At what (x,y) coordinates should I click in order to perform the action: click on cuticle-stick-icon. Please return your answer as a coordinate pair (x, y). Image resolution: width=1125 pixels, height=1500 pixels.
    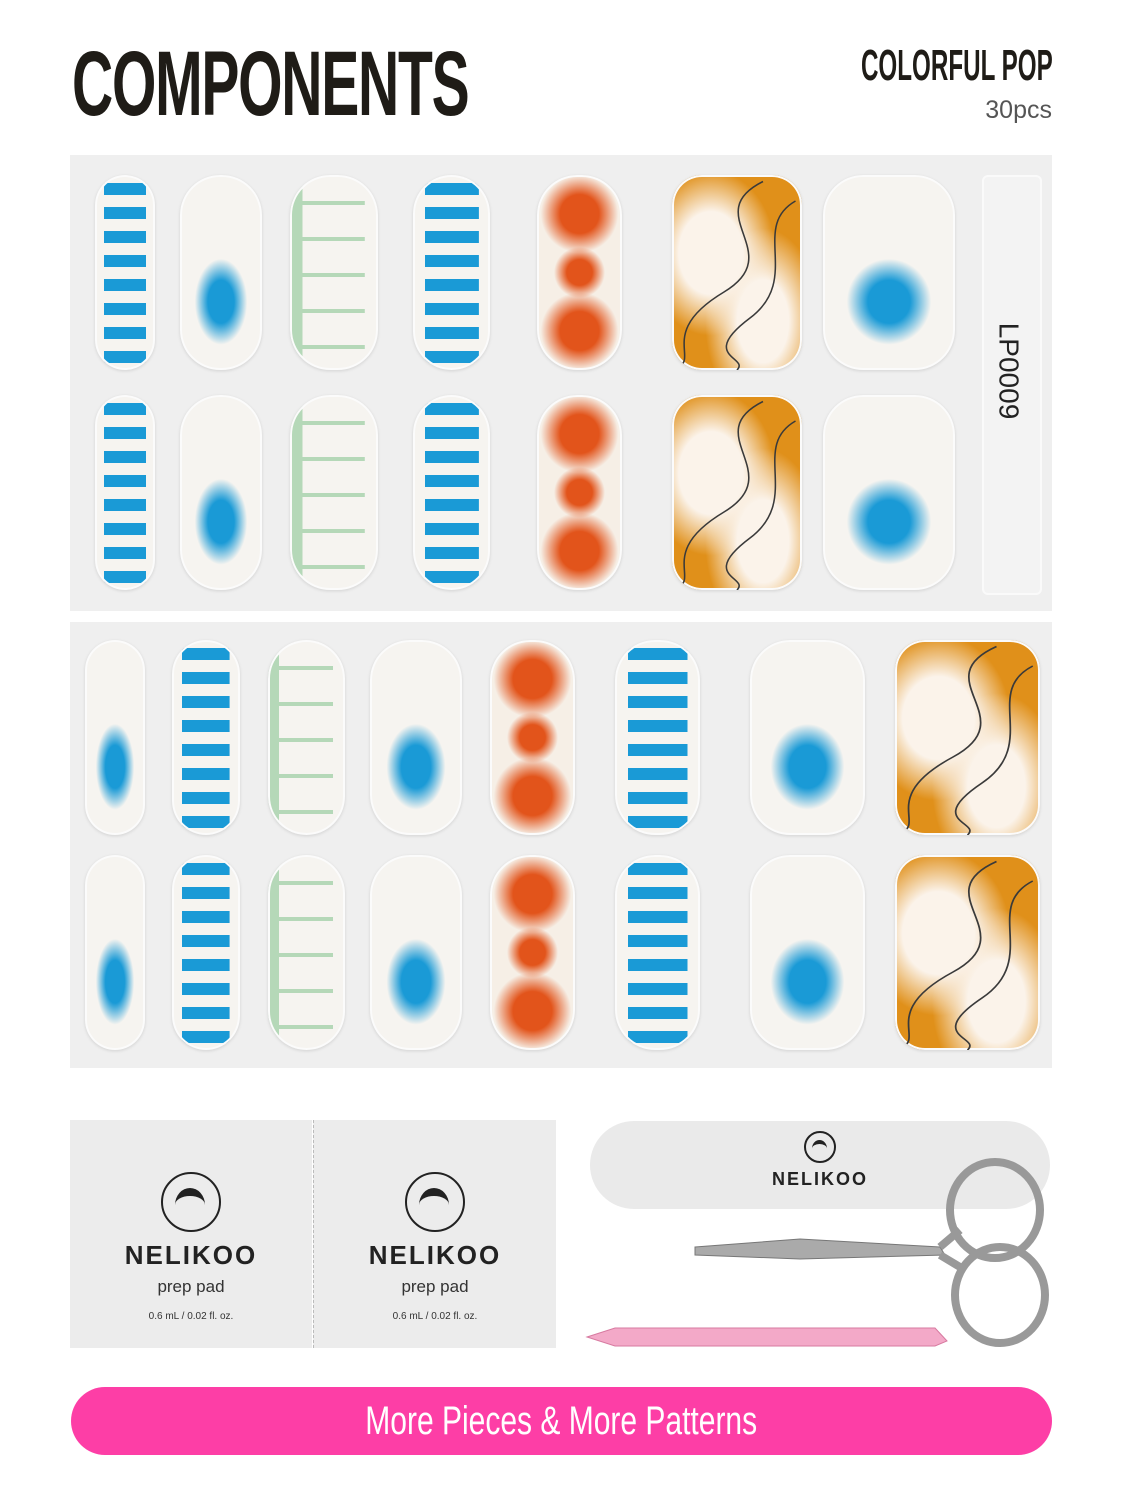
    Looking at the image, I should click on (766, 1337).